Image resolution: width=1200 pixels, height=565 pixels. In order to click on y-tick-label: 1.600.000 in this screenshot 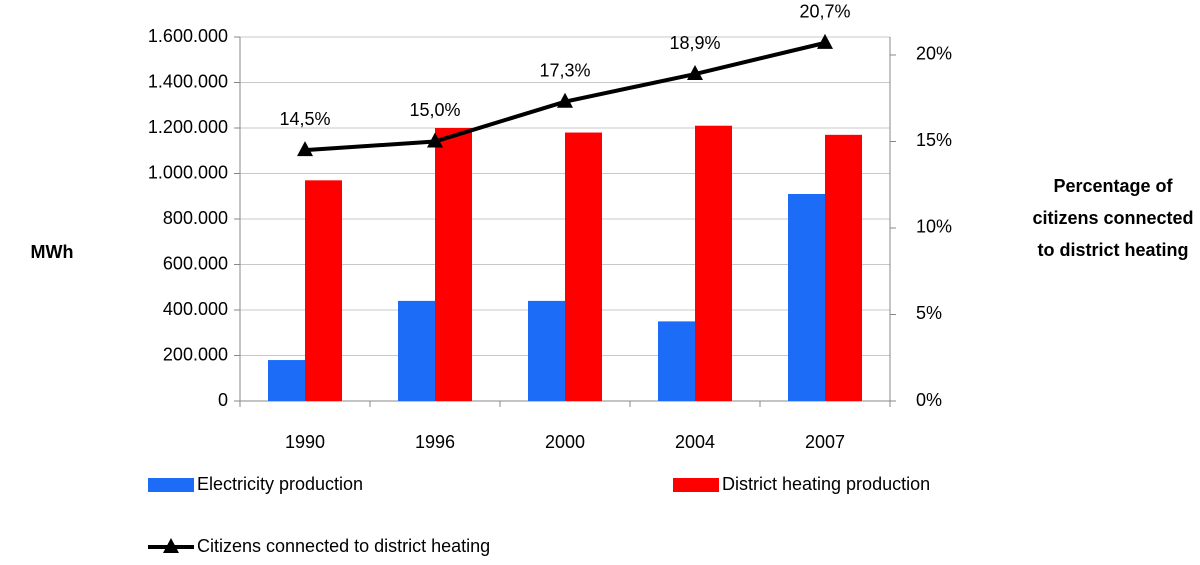, I will do `click(188, 36)`.